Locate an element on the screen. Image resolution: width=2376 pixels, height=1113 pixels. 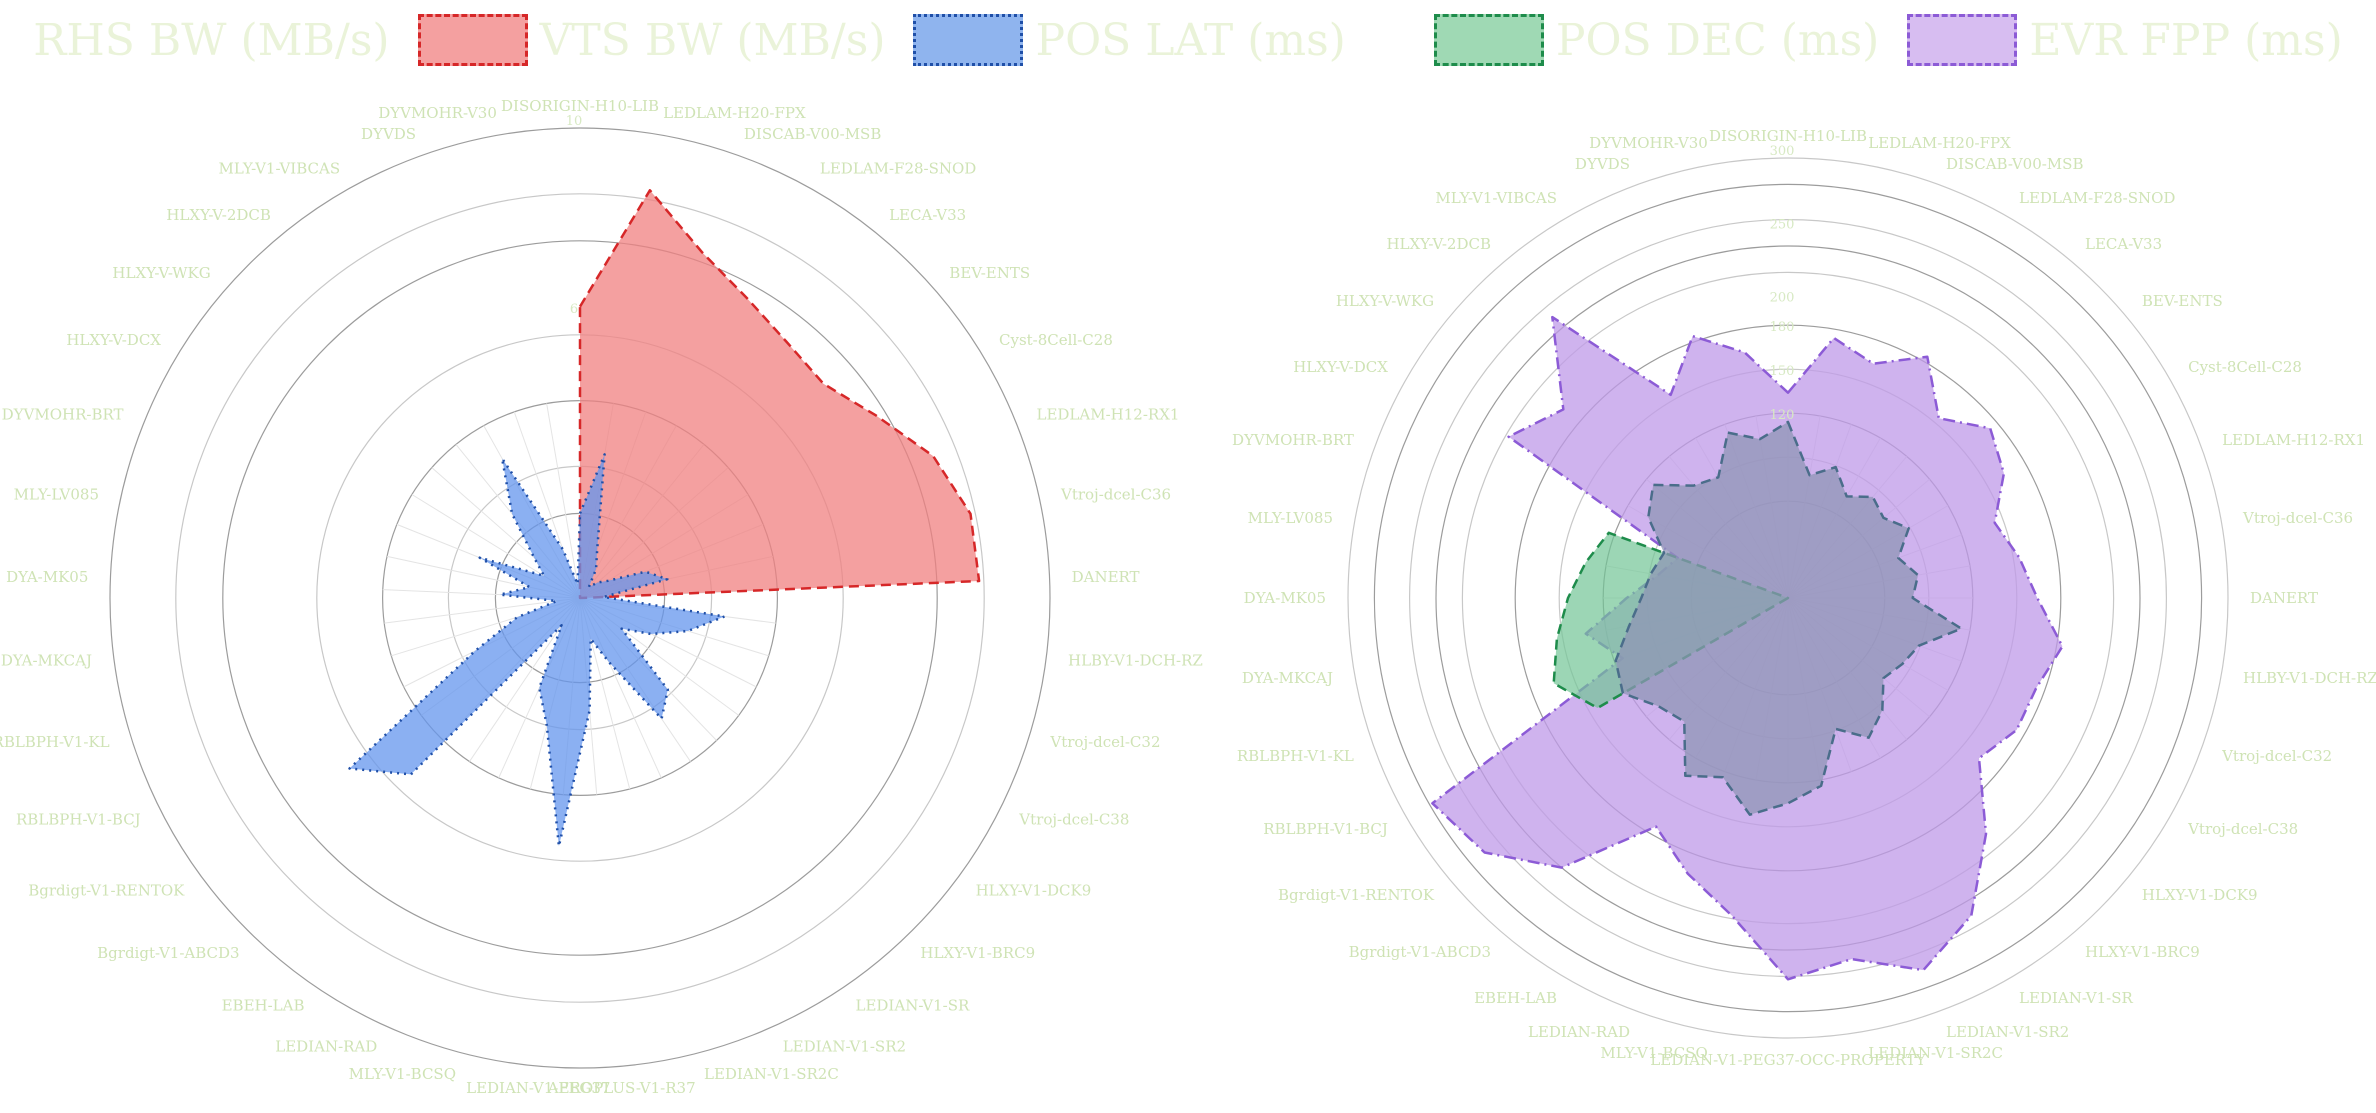
category-label: LEDLAM-H12-RX1 is located at coordinates (2293, 440).